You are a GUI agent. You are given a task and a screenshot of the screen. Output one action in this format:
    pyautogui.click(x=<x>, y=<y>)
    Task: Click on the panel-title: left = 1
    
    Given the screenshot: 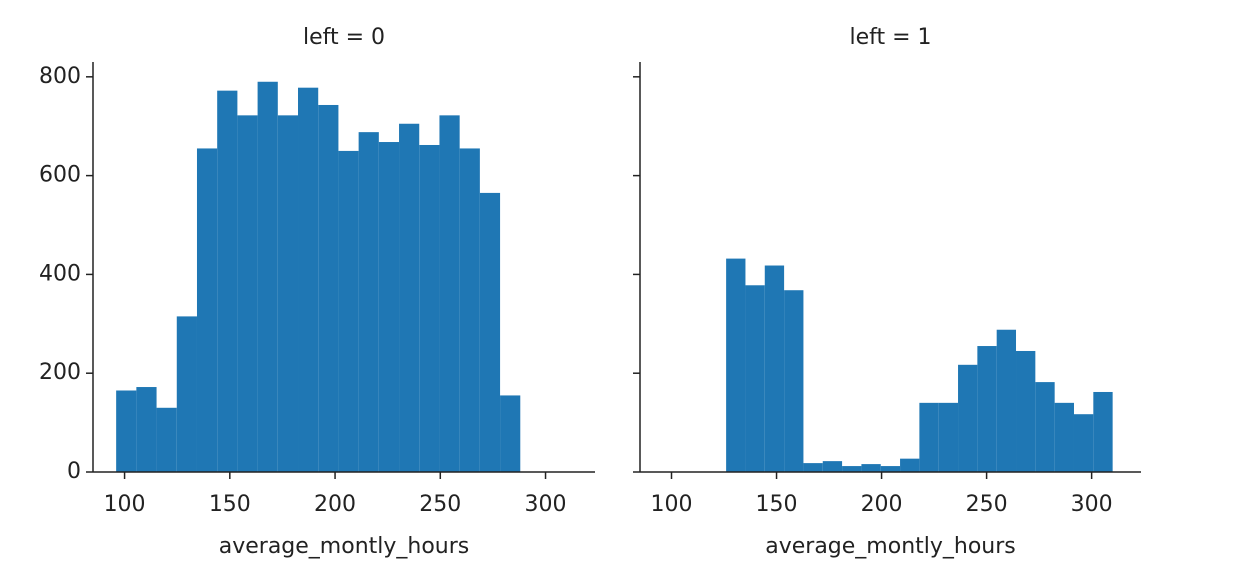 What is the action you would take?
    pyautogui.click(x=890, y=37)
    